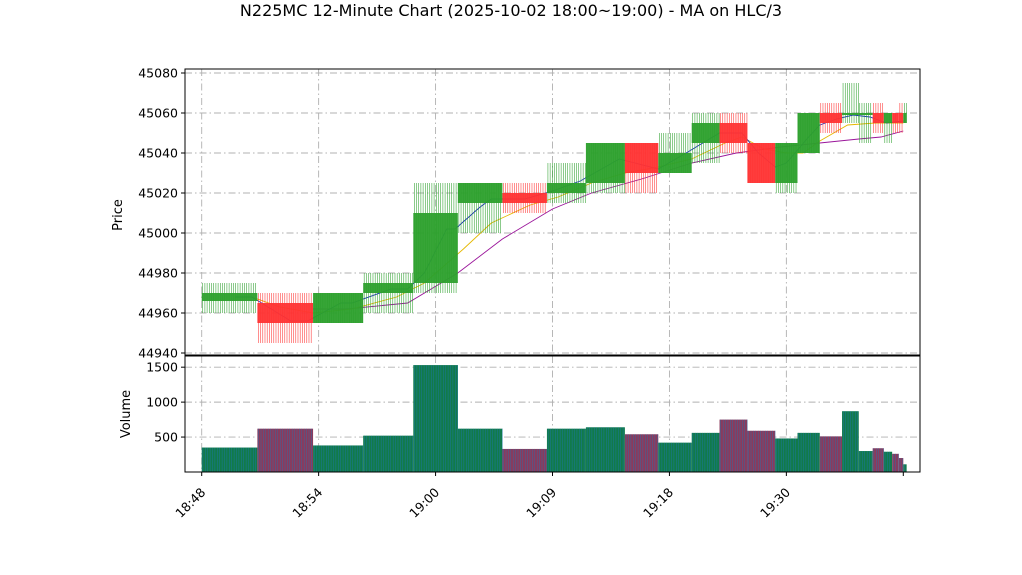 Image resolution: width=1022 pixels, height=575 pixels. Describe the element at coordinates (190, 503) in the screenshot. I see `time-tick-label: 18:48` at that location.